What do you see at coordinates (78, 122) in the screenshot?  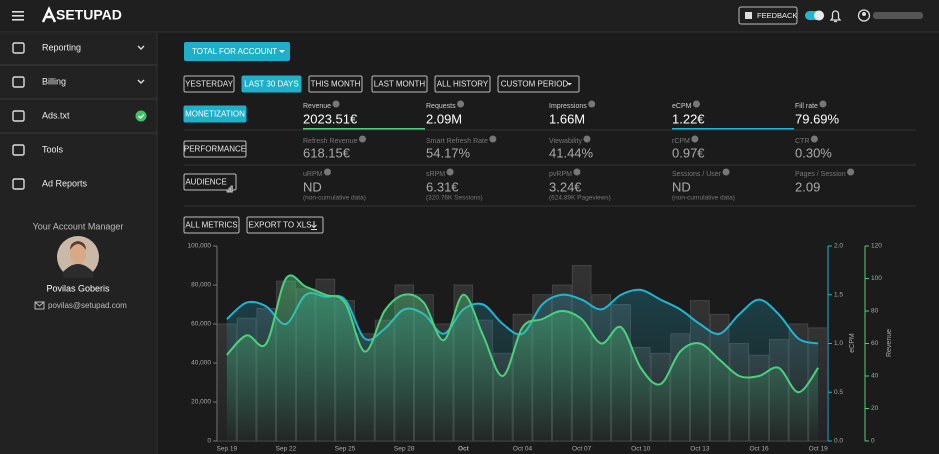 I see `nav-item: Ads.txt` at bounding box center [78, 122].